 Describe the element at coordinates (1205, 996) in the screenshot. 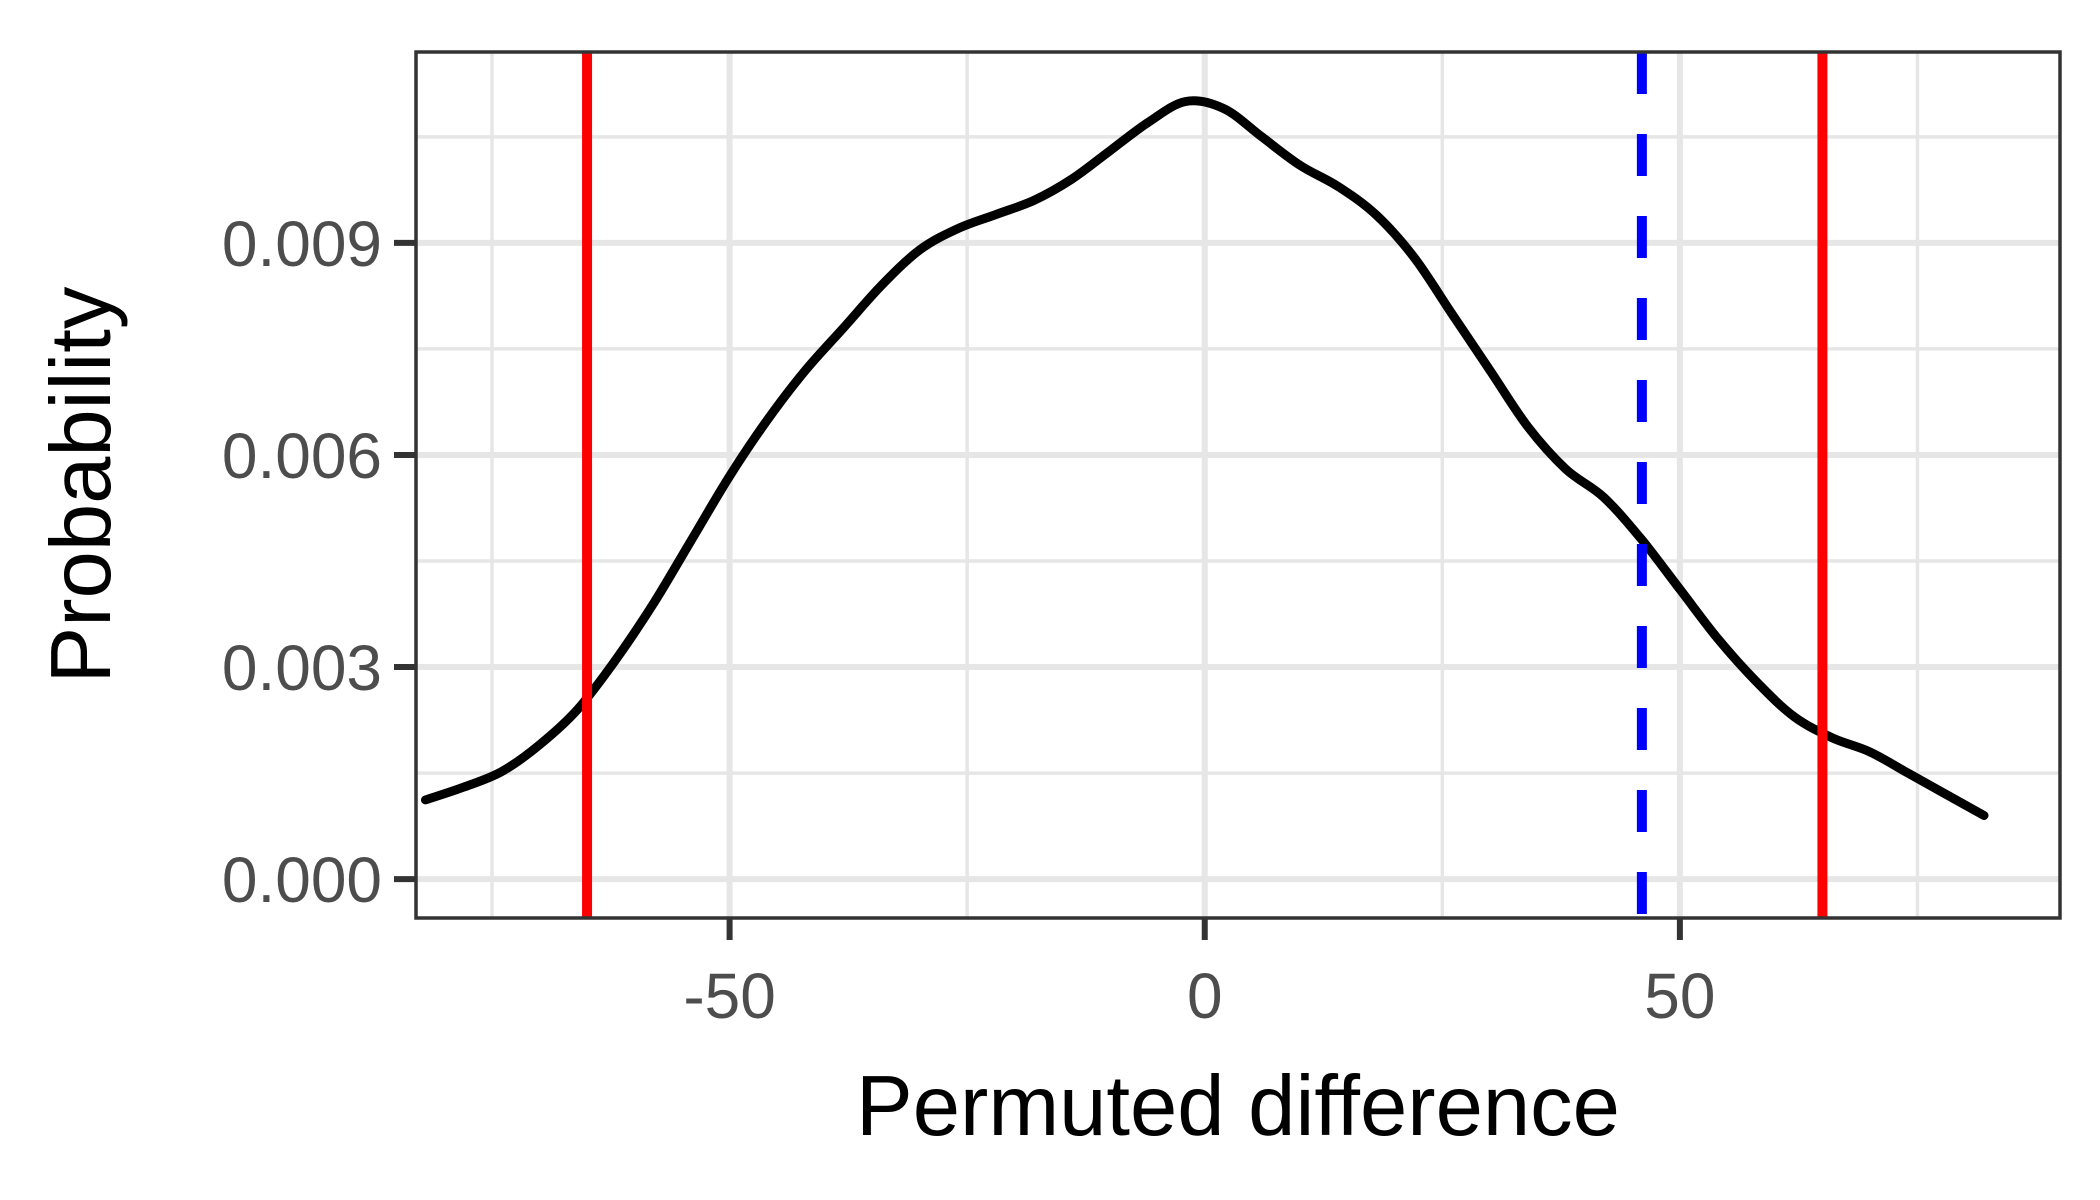

I see `x-tick-label: 0` at that location.